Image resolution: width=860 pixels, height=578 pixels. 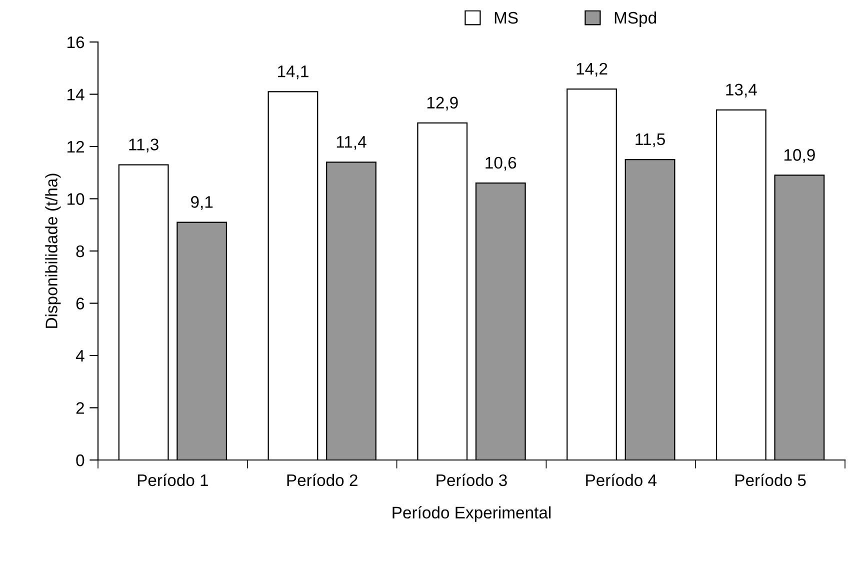 What do you see at coordinates (76, 199) in the screenshot?
I see `y-tick-label: 10` at bounding box center [76, 199].